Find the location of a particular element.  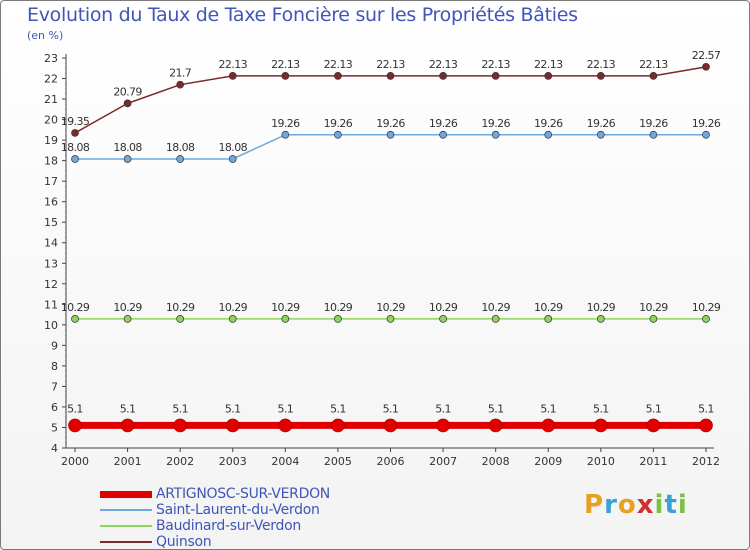

y-tick-label: 10 is located at coordinates (51, 325).